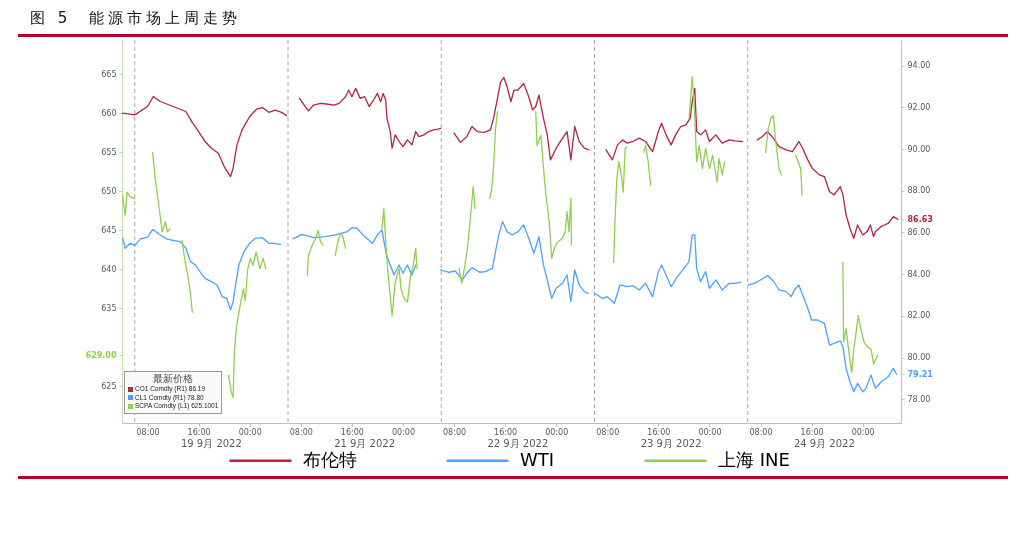  I want to click on y2-tick-label: 92.00, so click(919, 107).